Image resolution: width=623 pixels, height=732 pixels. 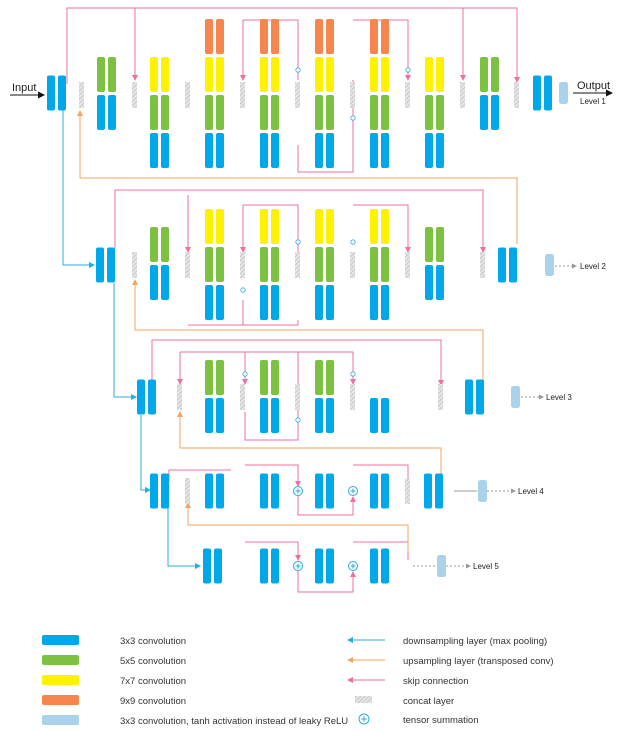 What do you see at coordinates (364, 719) in the screenshot?
I see `legend-sum-icon` at bounding box center [364, 719].